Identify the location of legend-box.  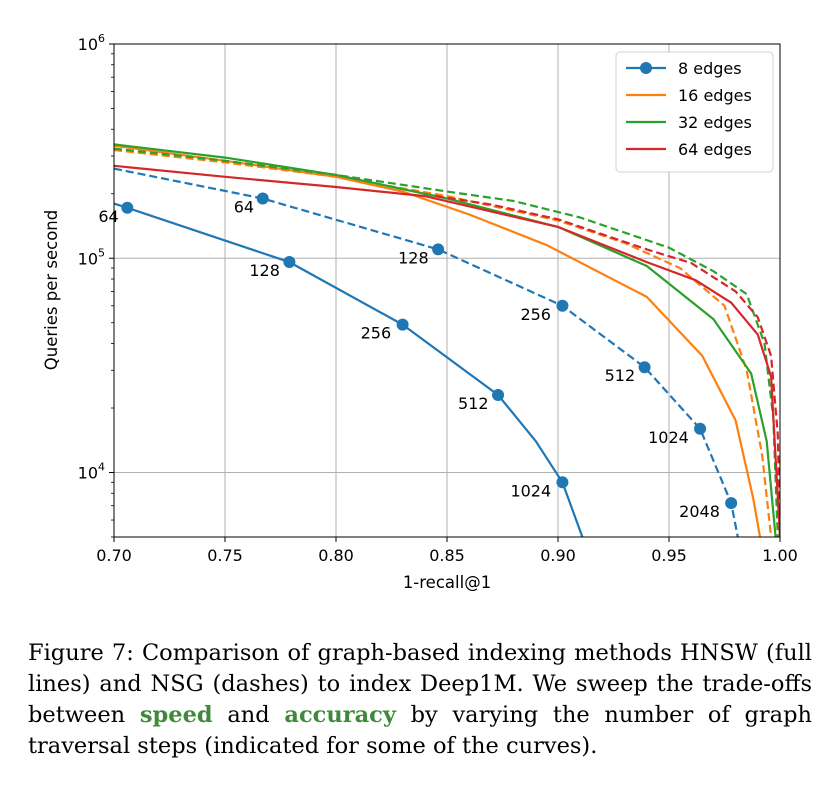
(694, 112).